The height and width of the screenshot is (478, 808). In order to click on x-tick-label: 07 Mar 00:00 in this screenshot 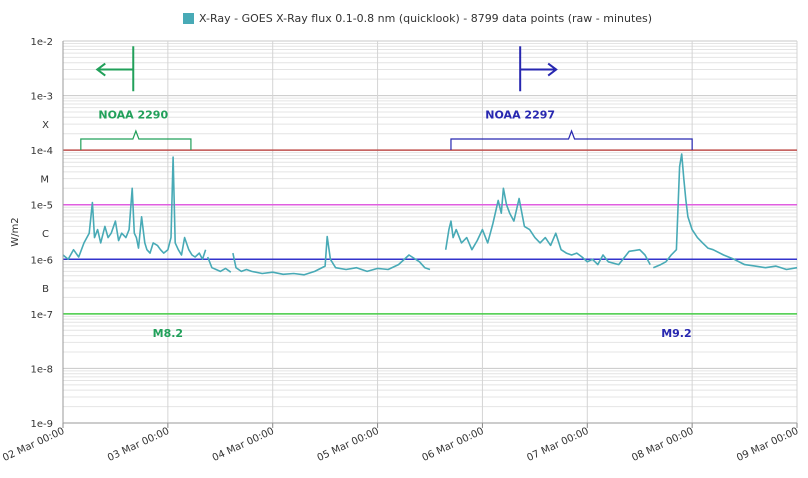, I will do `click(557, 445)`.